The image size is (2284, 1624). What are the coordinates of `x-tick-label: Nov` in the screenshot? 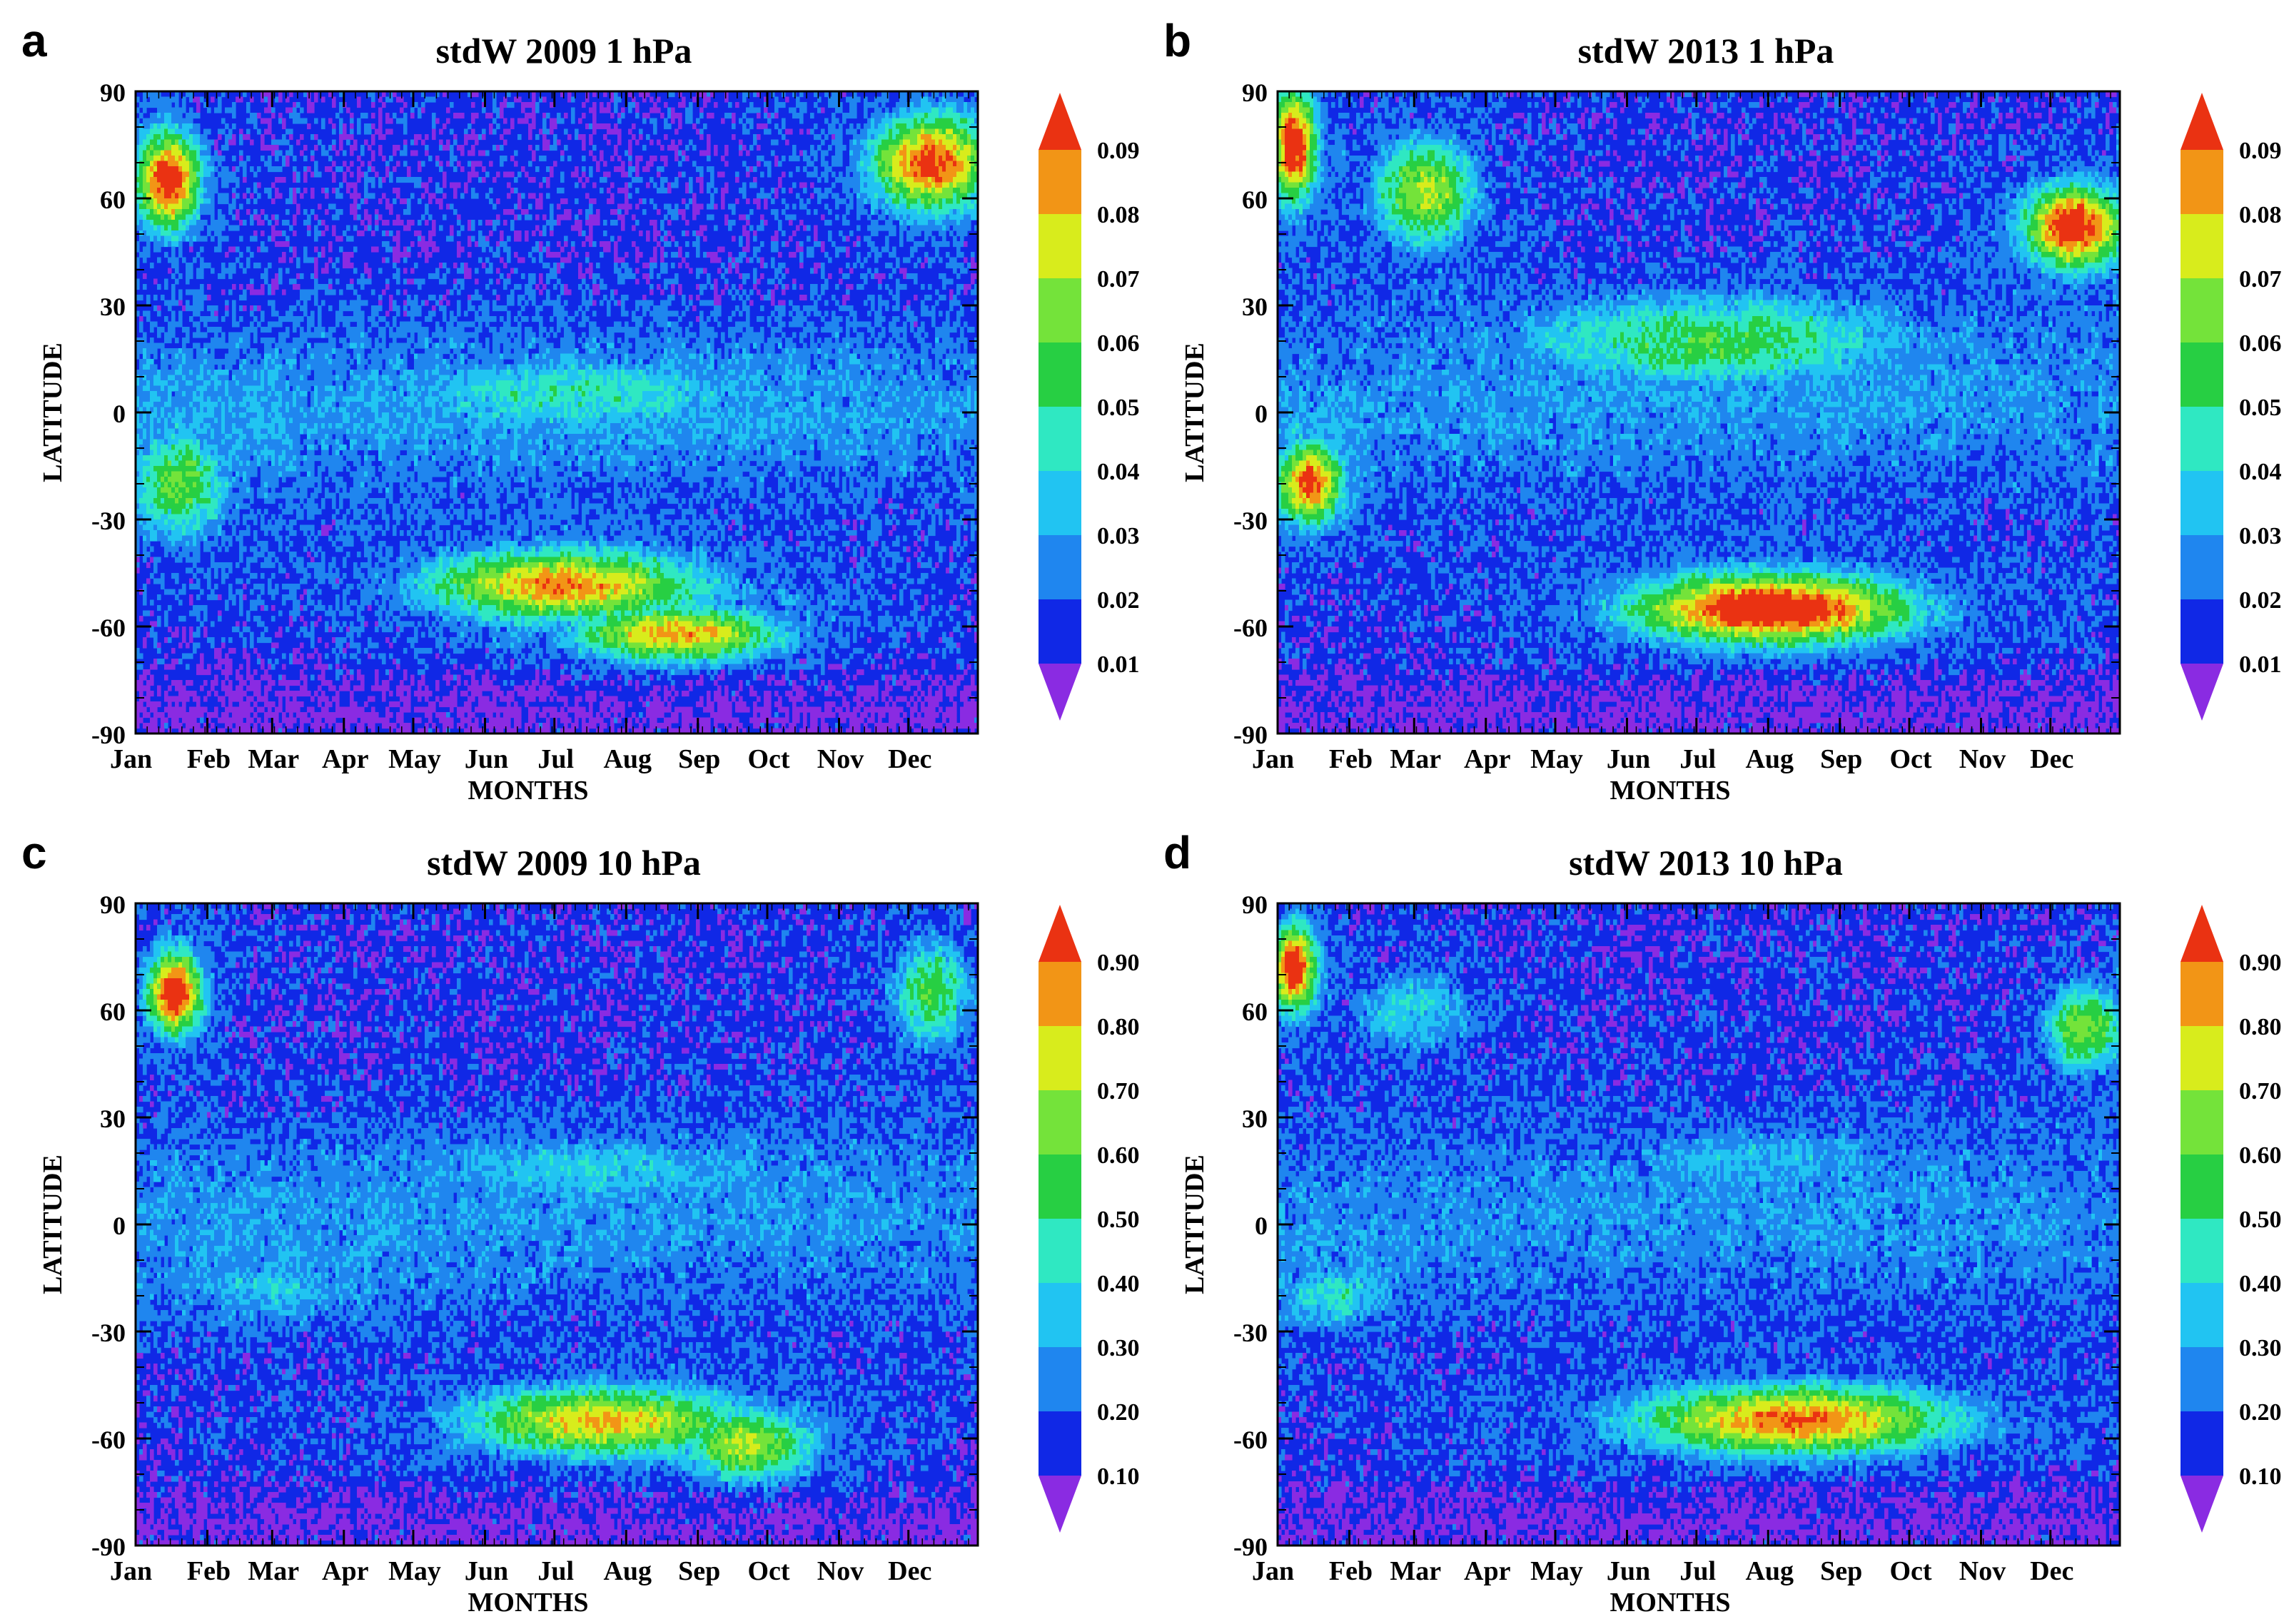 It's located at (840, 759).